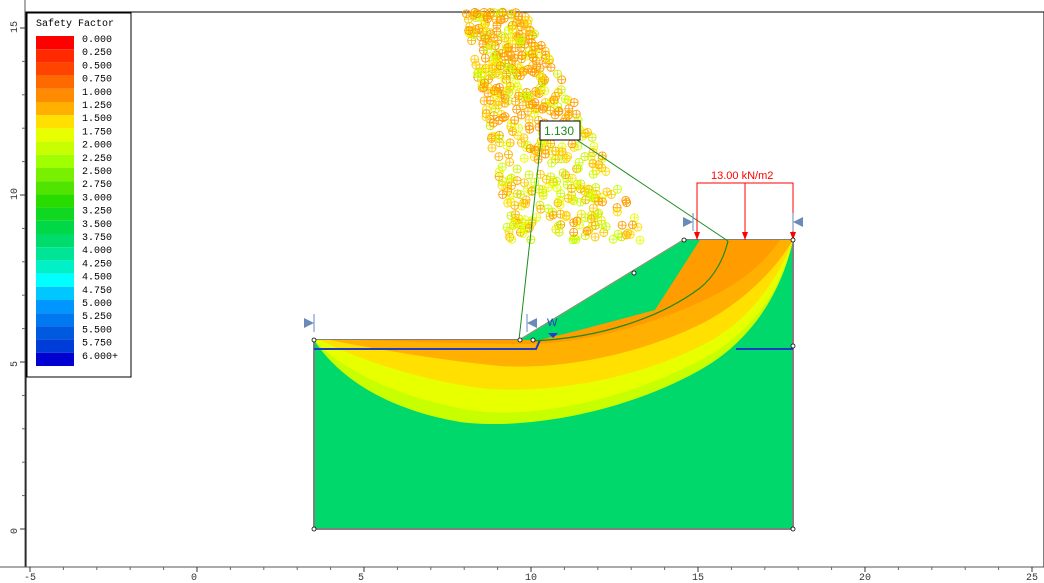 The height and width of the screenshot is (583, 1044). Describe the element at coordinates (560, 130) in the screenshot. I see `min-safety-factor-label: 1.130` at that location.